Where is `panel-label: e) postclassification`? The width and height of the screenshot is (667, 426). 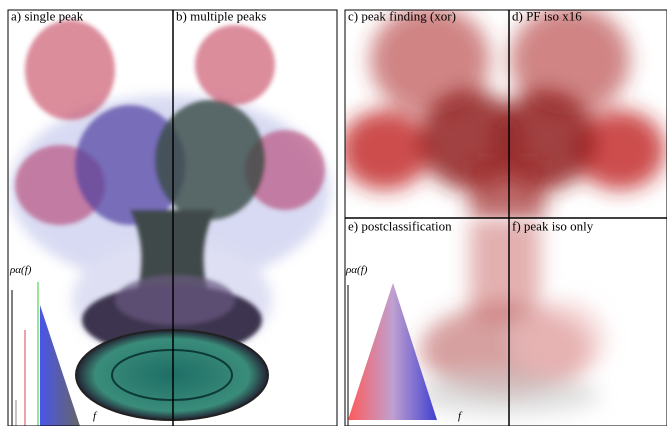
panel-label: e) postclassification is located at coordinates (400, 226).